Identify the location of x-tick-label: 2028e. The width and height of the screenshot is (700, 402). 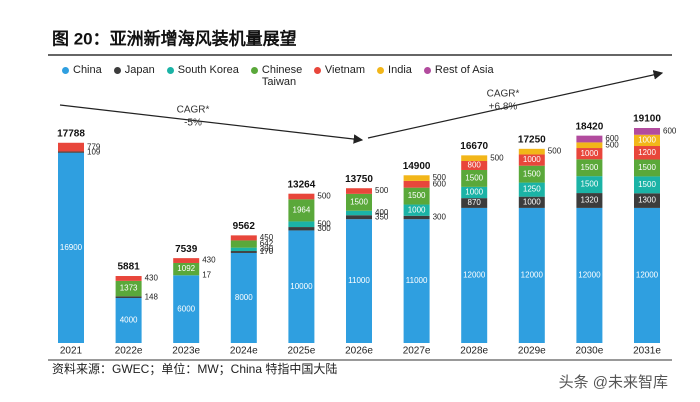
(474, 351).